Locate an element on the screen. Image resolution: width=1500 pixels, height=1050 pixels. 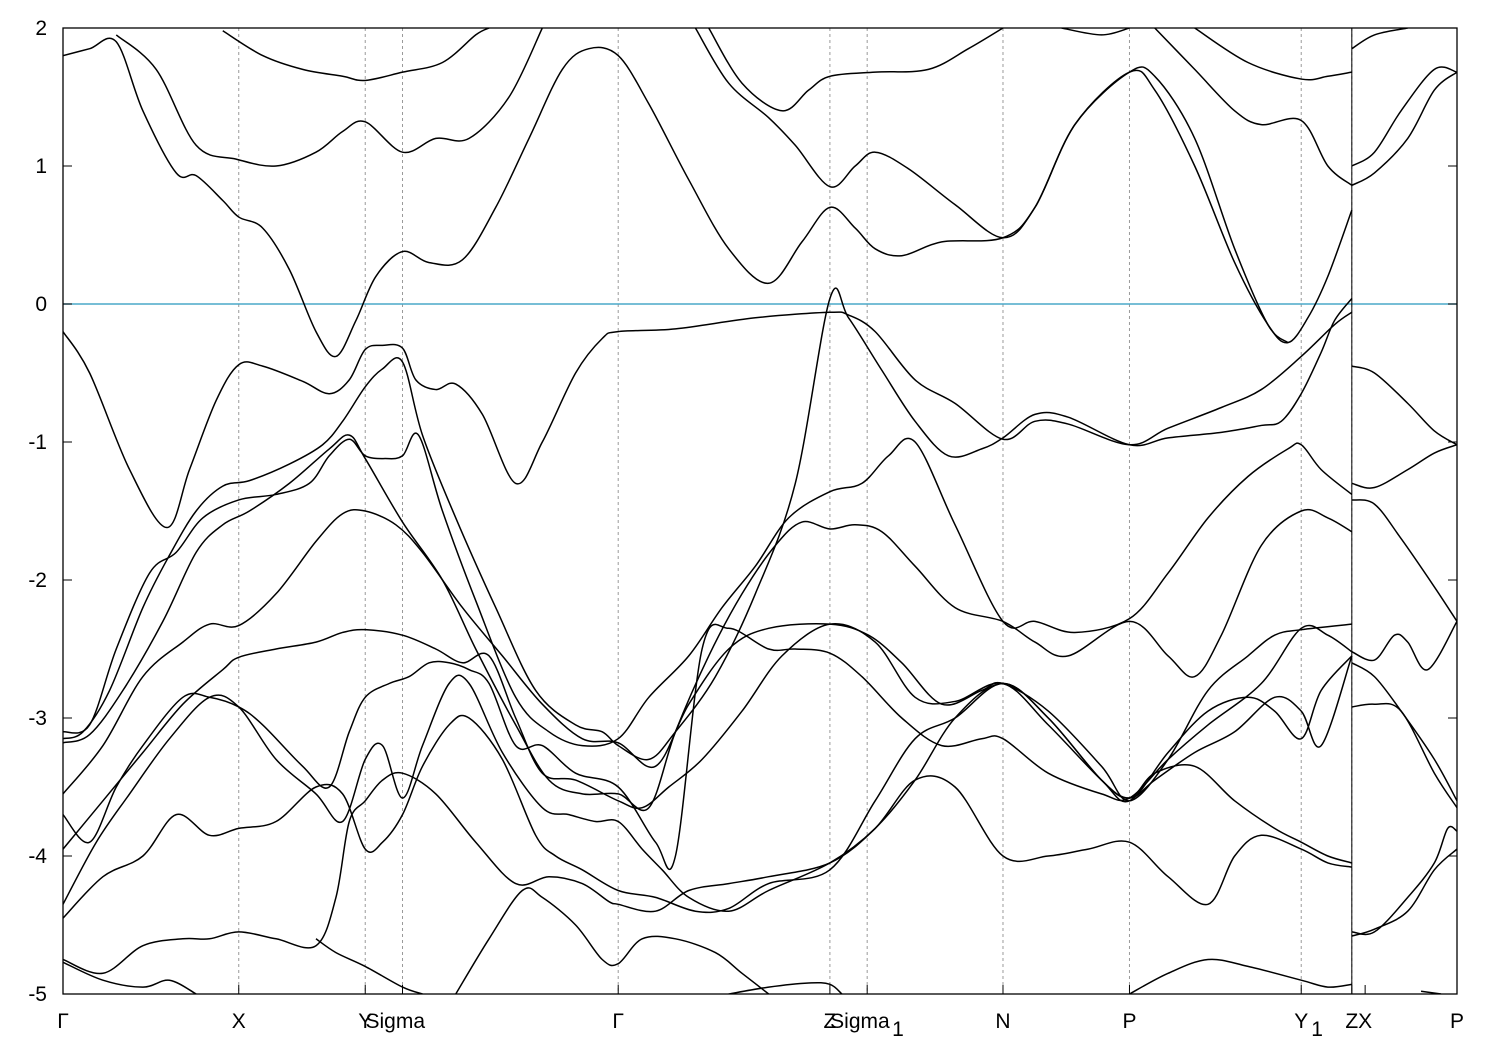
x-tick-label-2: Y is located at coordinates (365, 1021).